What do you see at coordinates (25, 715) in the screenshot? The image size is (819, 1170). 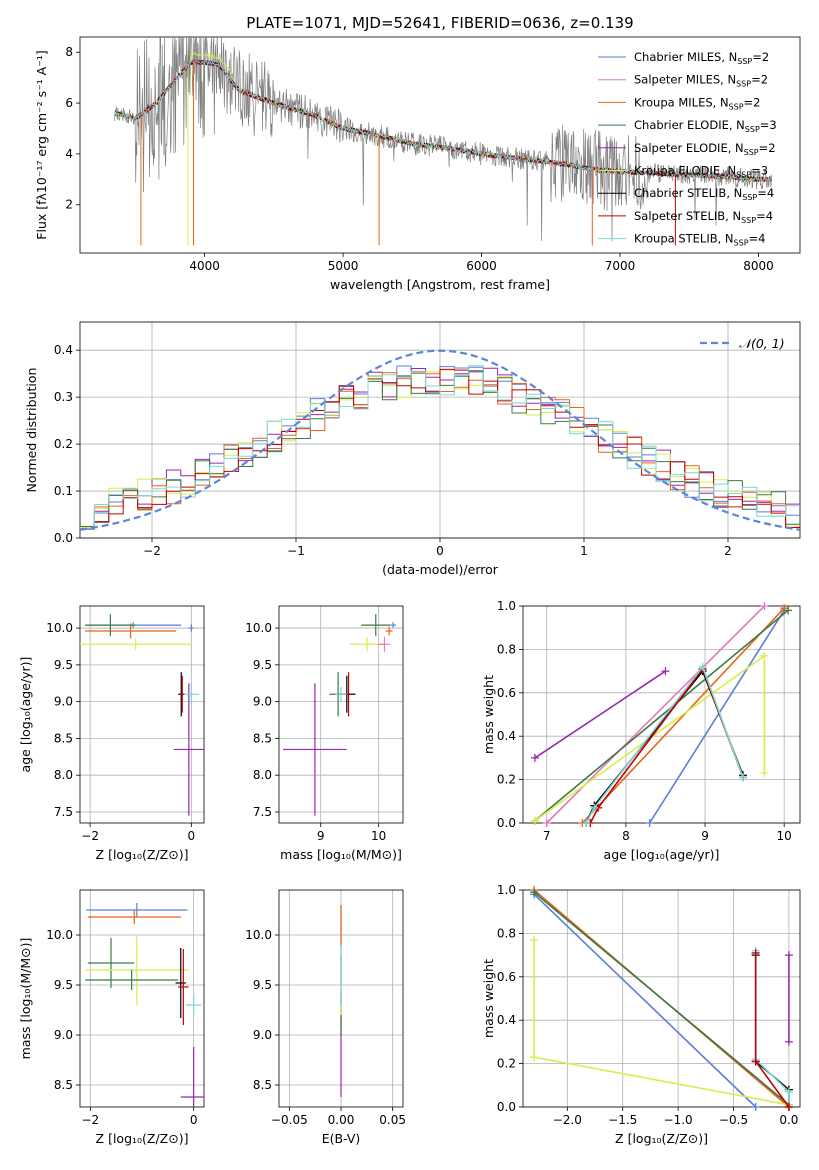 I see `y-axis-label: age [log₁₀(age/yr)]` at bounding box center [25, 715].